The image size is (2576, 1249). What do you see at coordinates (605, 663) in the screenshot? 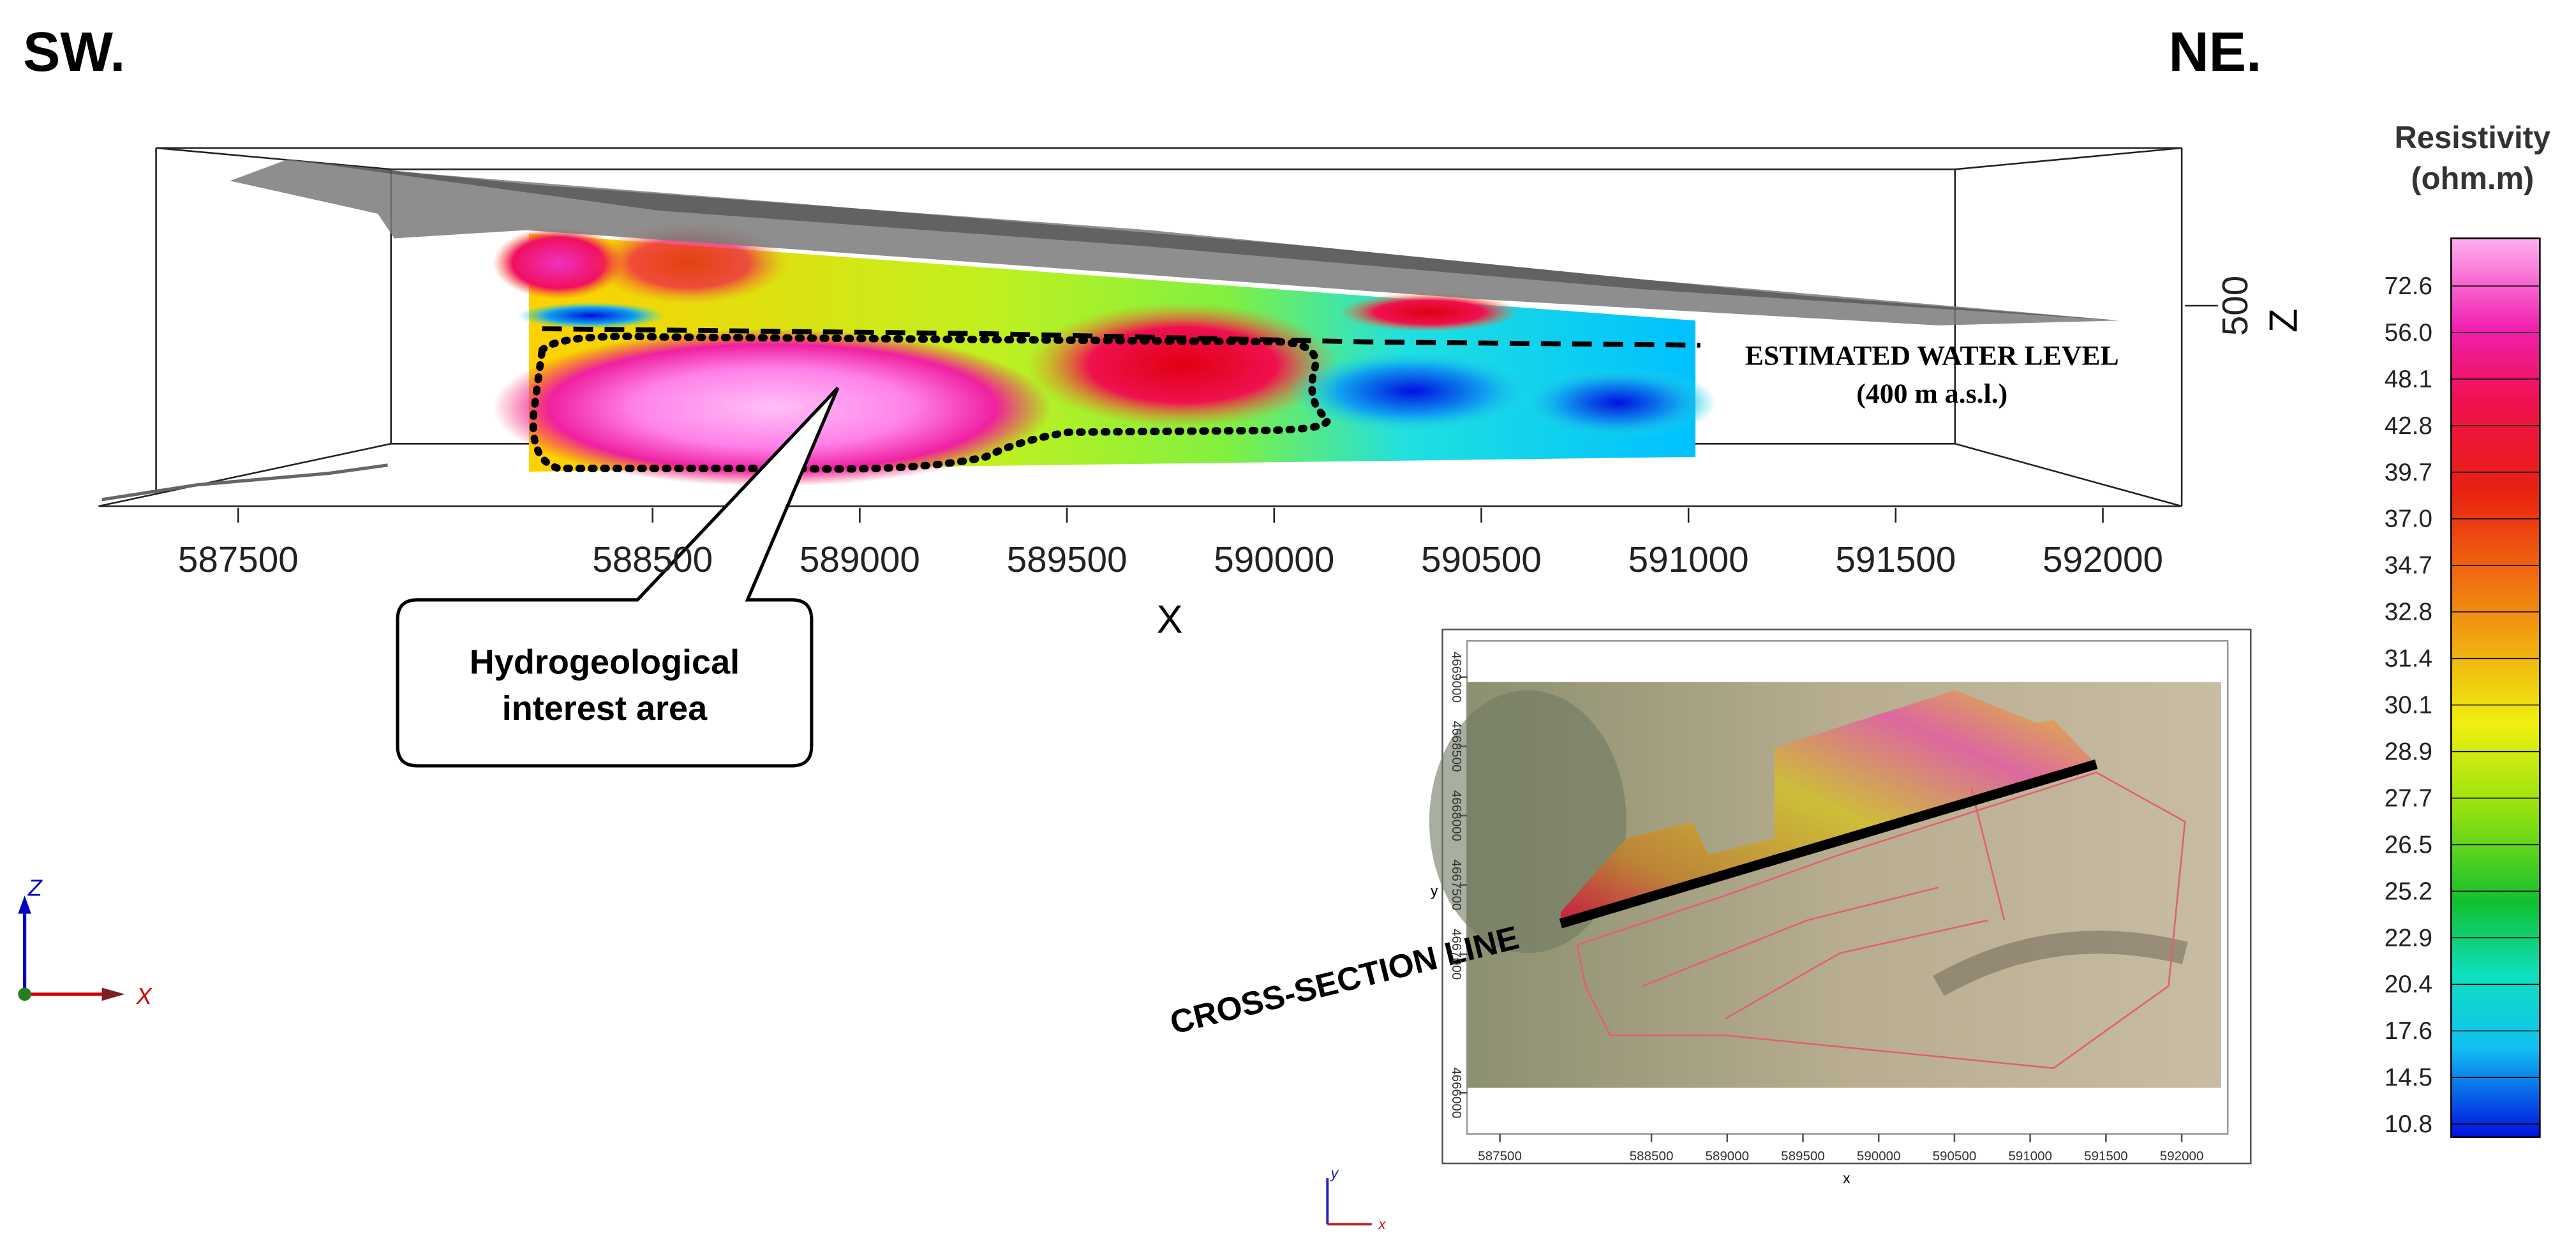
I see `callout-line: Hydrogeological` at bounding box center [605, 663].